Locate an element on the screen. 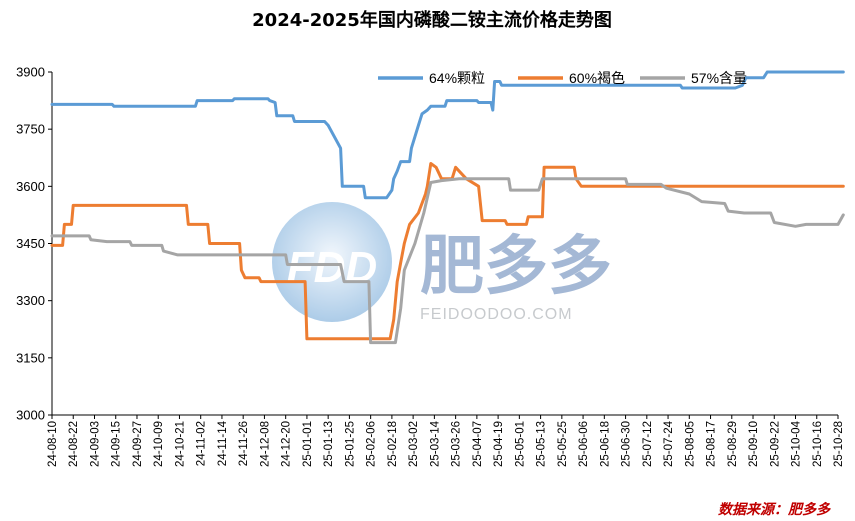 The image size is (855, 521). legend-label-1: 64%颗粒 is located at coordinates (457, 78).